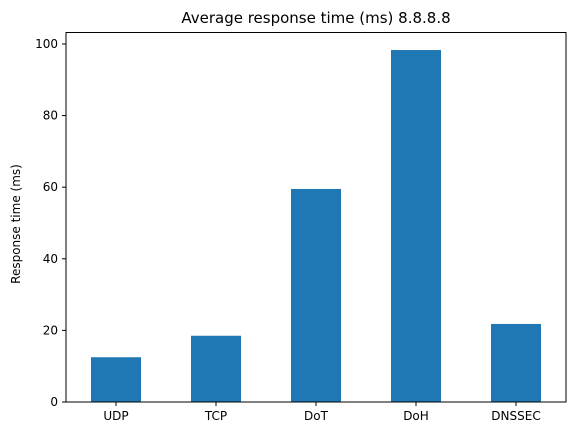 This screenshot has height=435, width=571. I want to click on x-tick-label: DNSSEC, so click(515, 416).